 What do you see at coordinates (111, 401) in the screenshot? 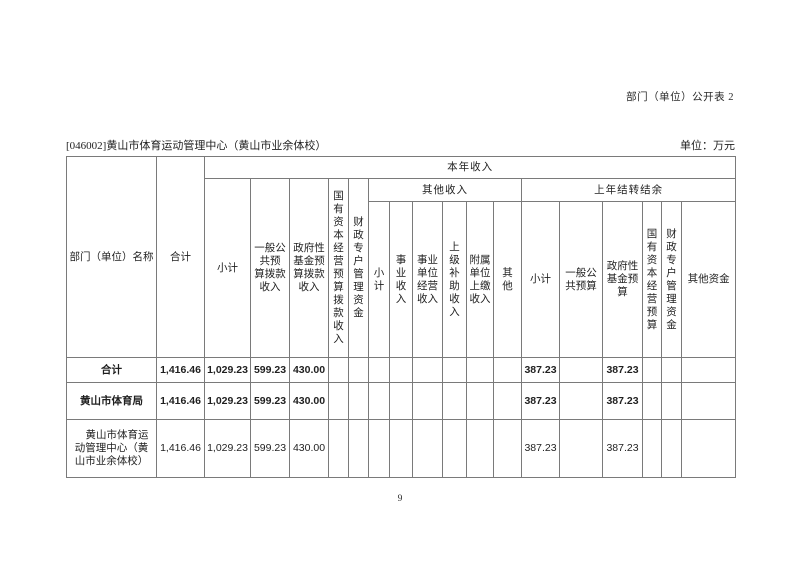
I see `row-label: 黄山市体育局` at bounding box center [111, 401].